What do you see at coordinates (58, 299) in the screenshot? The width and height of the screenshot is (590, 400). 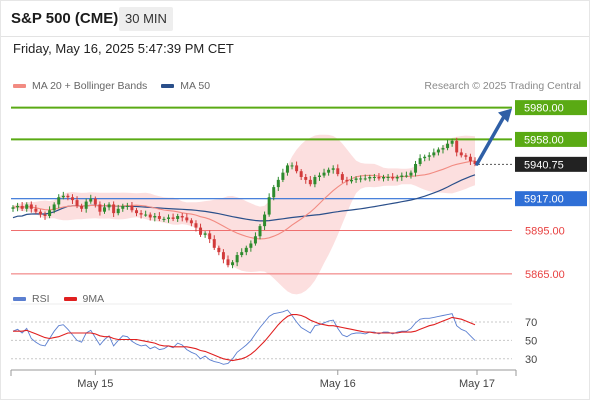 I see `rsi-legend: RSI 9MA` at bounding box center [58, 299].